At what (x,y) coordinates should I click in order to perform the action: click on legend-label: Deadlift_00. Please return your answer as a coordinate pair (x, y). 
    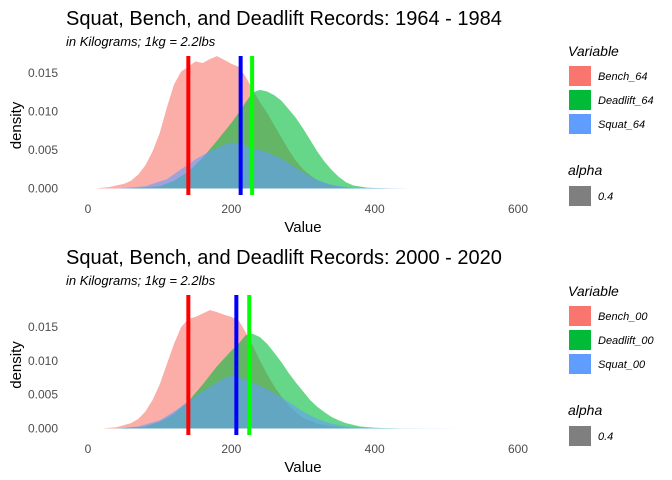
    Looking at the image, I should click on (626, 341).